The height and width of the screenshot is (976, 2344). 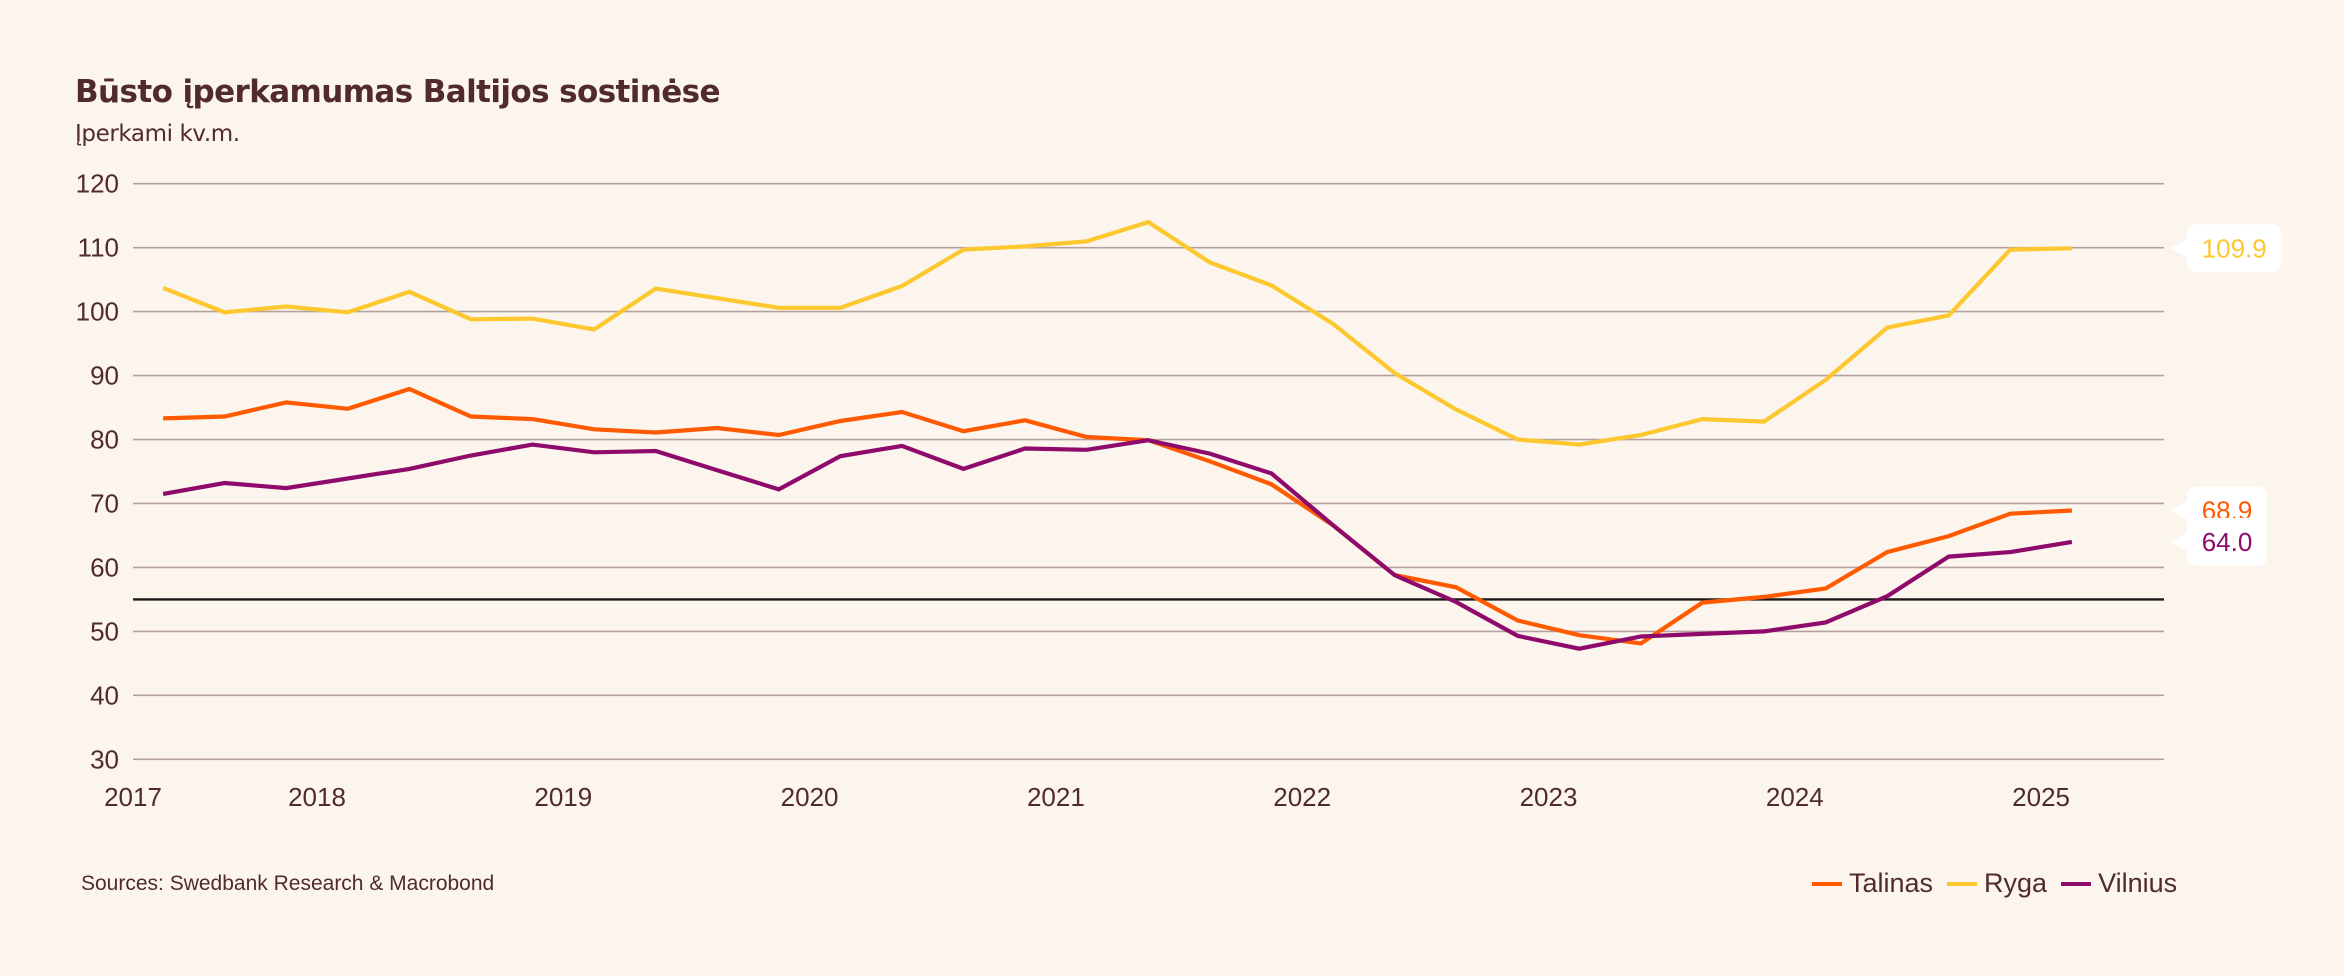 What do you see at coordinates (97, 184) in the screenshot?
I see `y-tick-label: 120` at bounding box center [97, 184].